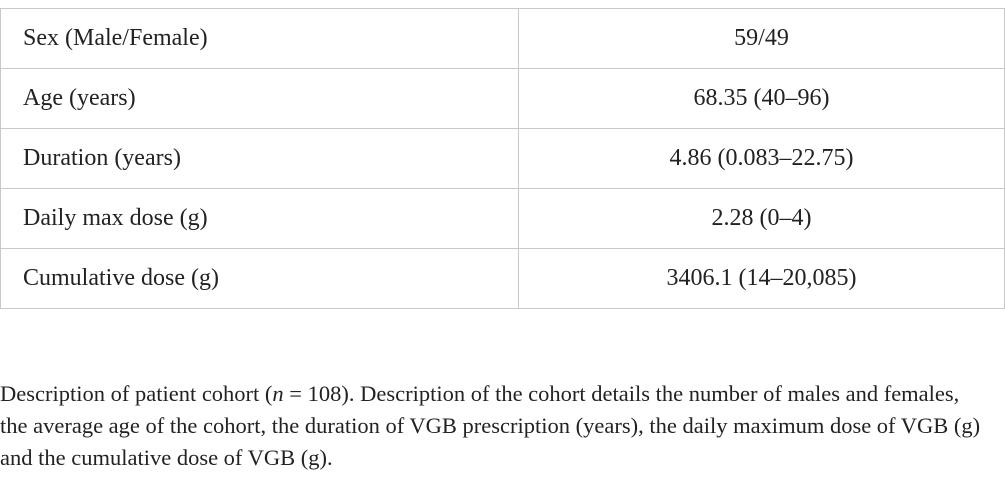  What do you see at coordinates (761, 98) in the screenshot?
I see `row-value: 68.35 (40–96)` at bounding box center [761, 98].